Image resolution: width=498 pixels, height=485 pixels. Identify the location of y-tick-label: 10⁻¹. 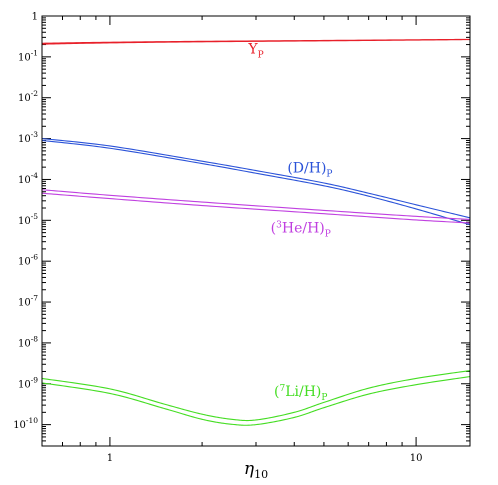
(28, 55).